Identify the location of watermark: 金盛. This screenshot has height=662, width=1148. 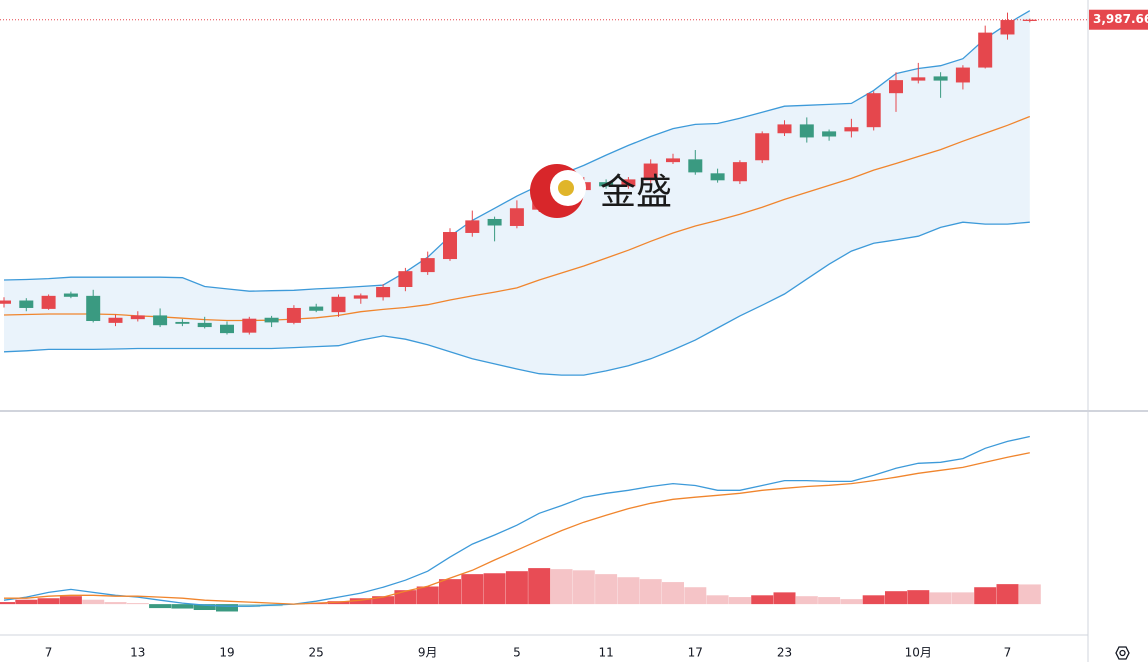
(636, 192).